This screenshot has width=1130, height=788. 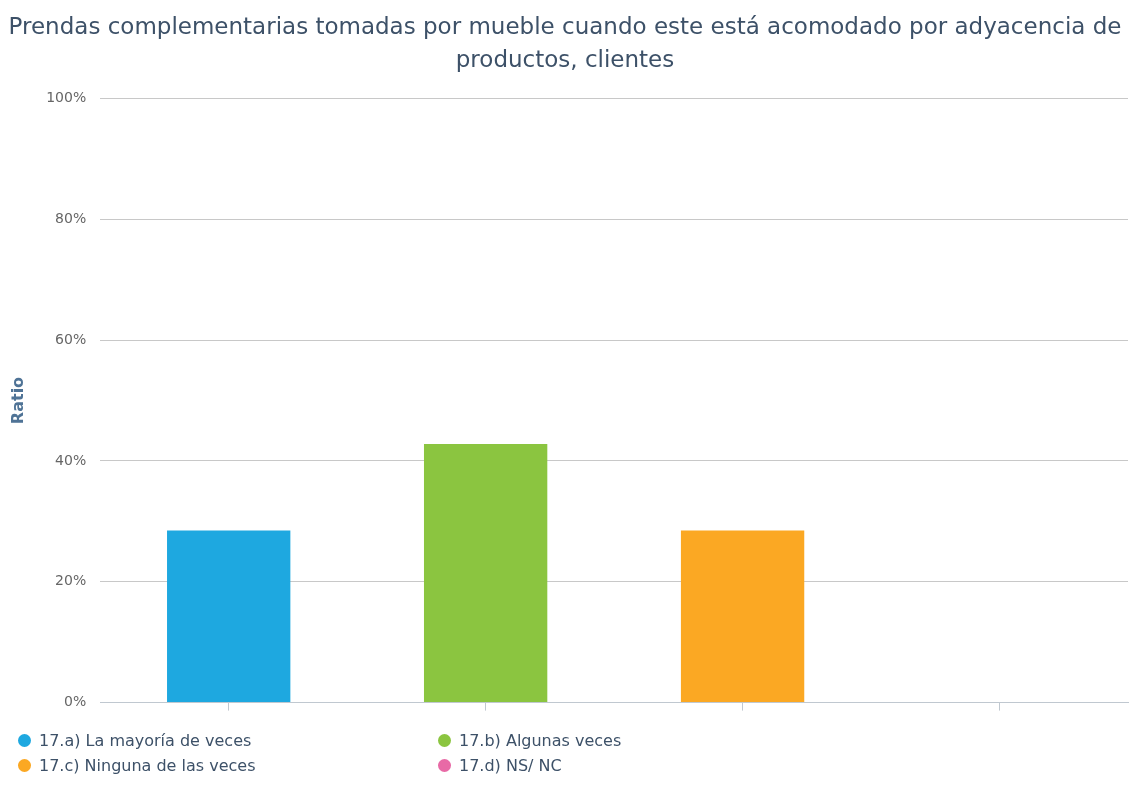 What do you see at coordinates (17, 400) in the screenshot?
I see `y-axis-title: Ratio` at bounding box center [17, 400].